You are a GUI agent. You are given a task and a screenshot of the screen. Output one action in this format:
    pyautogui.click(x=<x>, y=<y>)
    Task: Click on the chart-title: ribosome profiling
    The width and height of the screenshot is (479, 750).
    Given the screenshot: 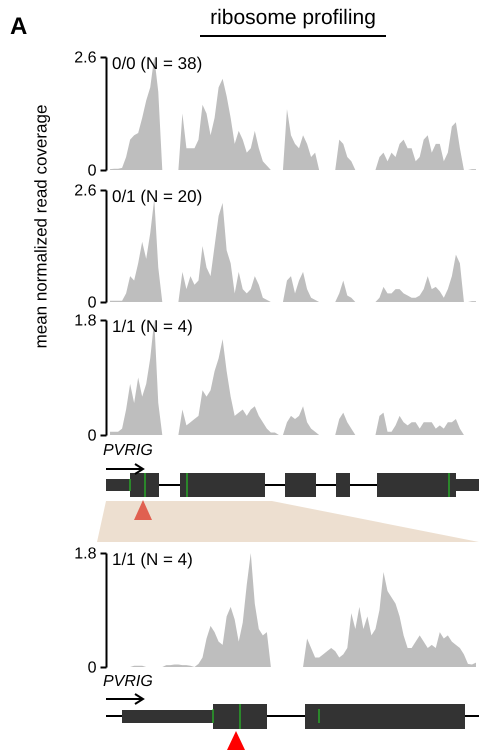 What is the action you would take?
    pyautogui.click(x=293, y=21)
    